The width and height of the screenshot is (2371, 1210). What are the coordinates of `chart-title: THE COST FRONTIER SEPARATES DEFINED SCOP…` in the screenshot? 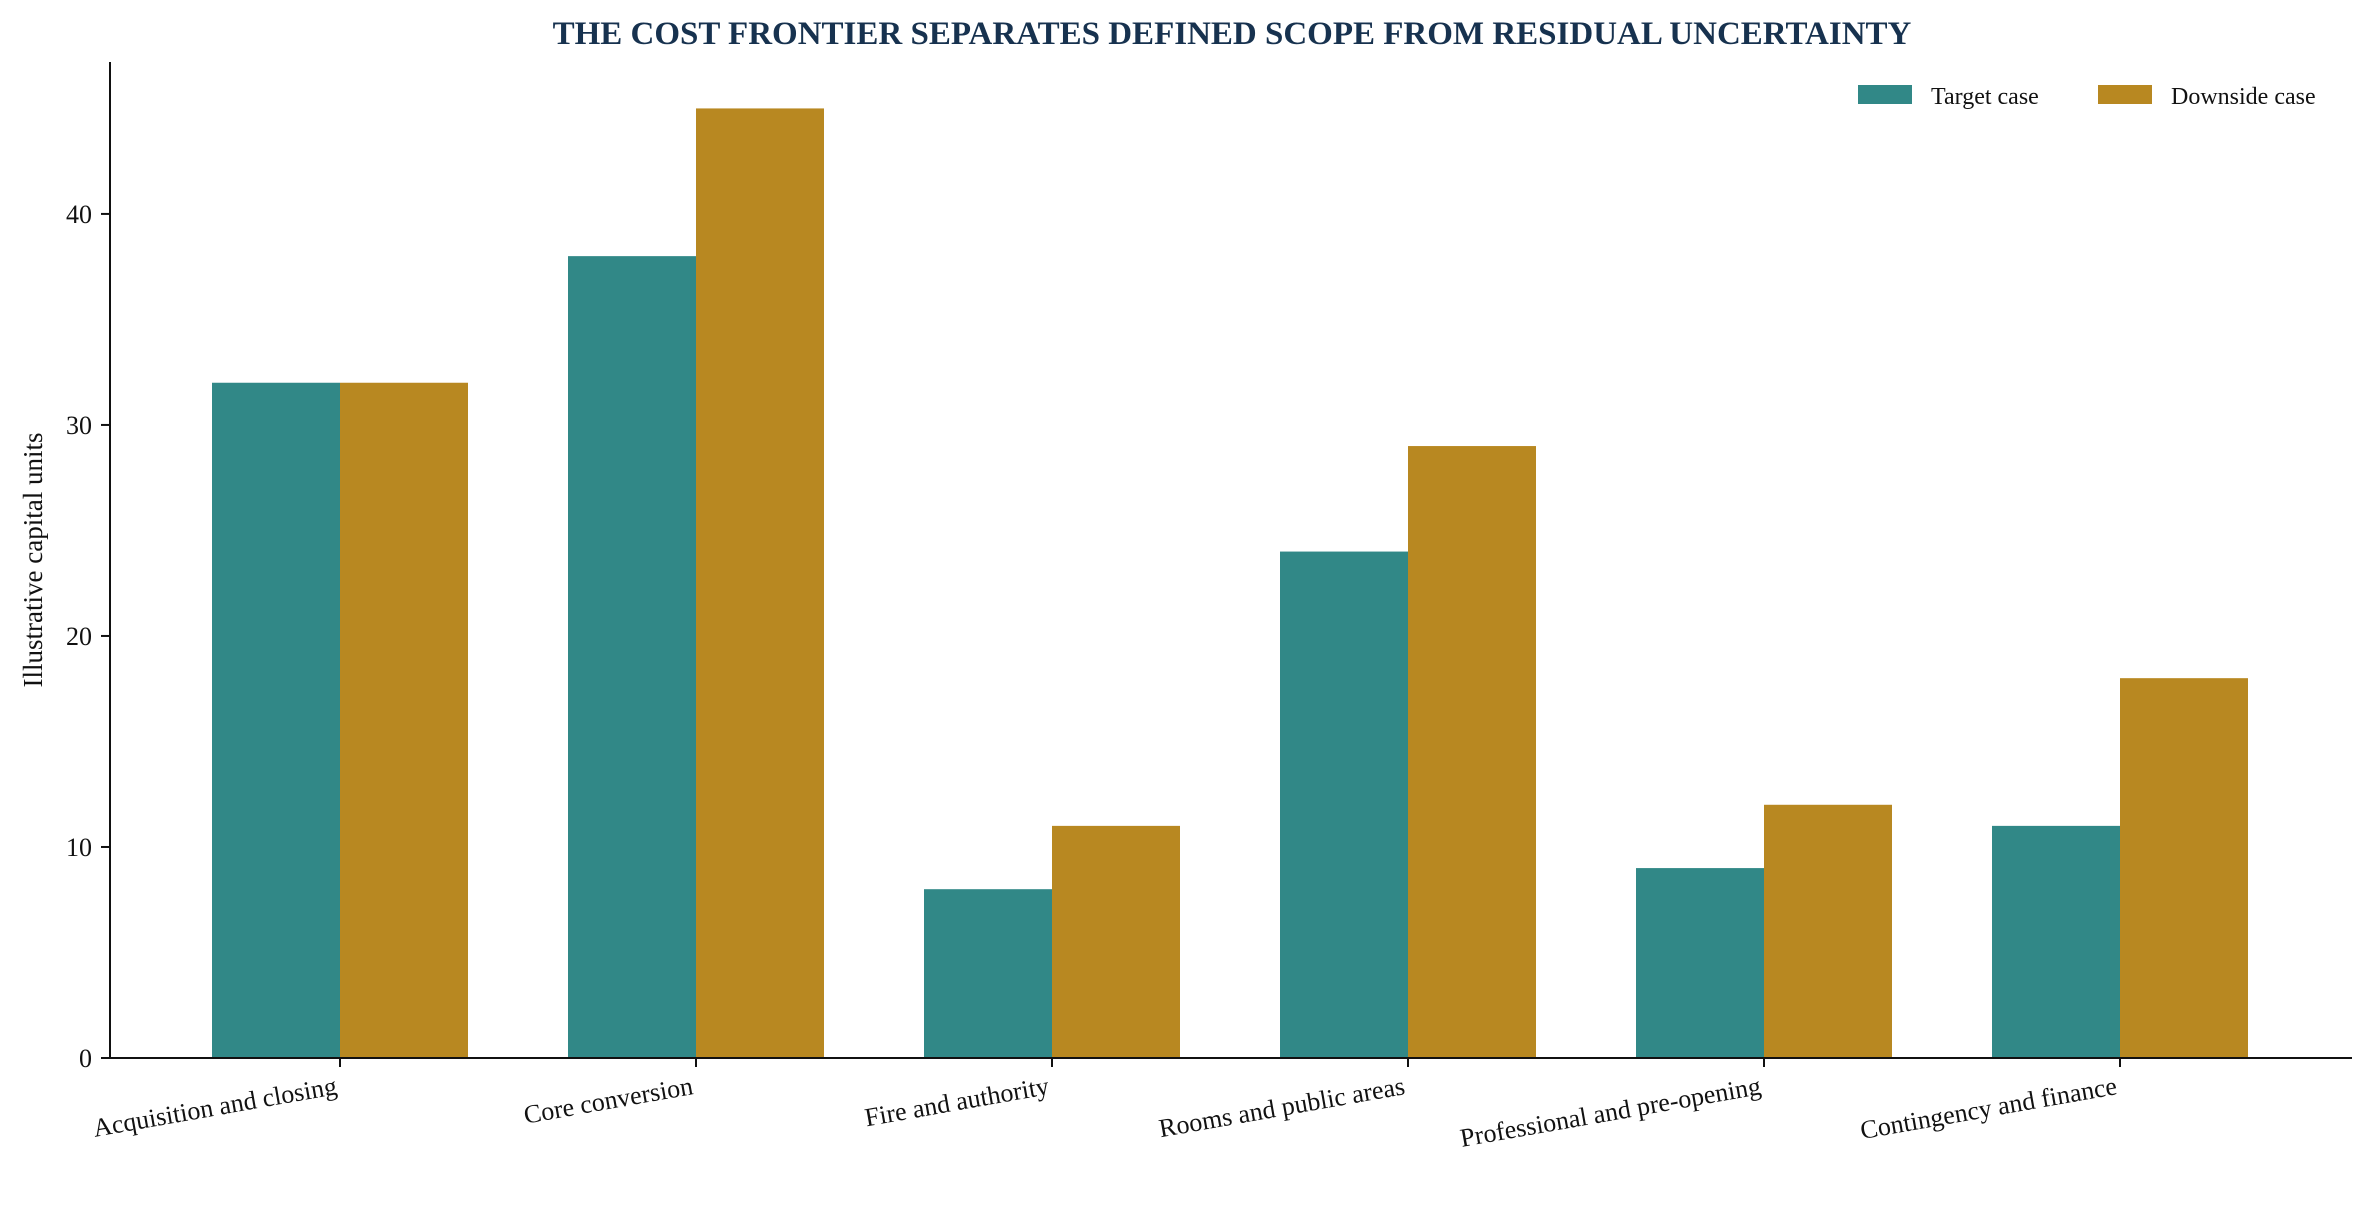 It's located at (1232, 34).